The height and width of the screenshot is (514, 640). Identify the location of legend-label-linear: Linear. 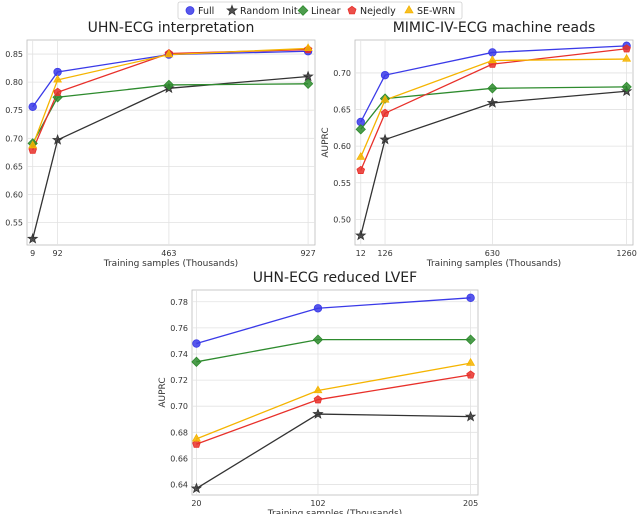
(326, 11).